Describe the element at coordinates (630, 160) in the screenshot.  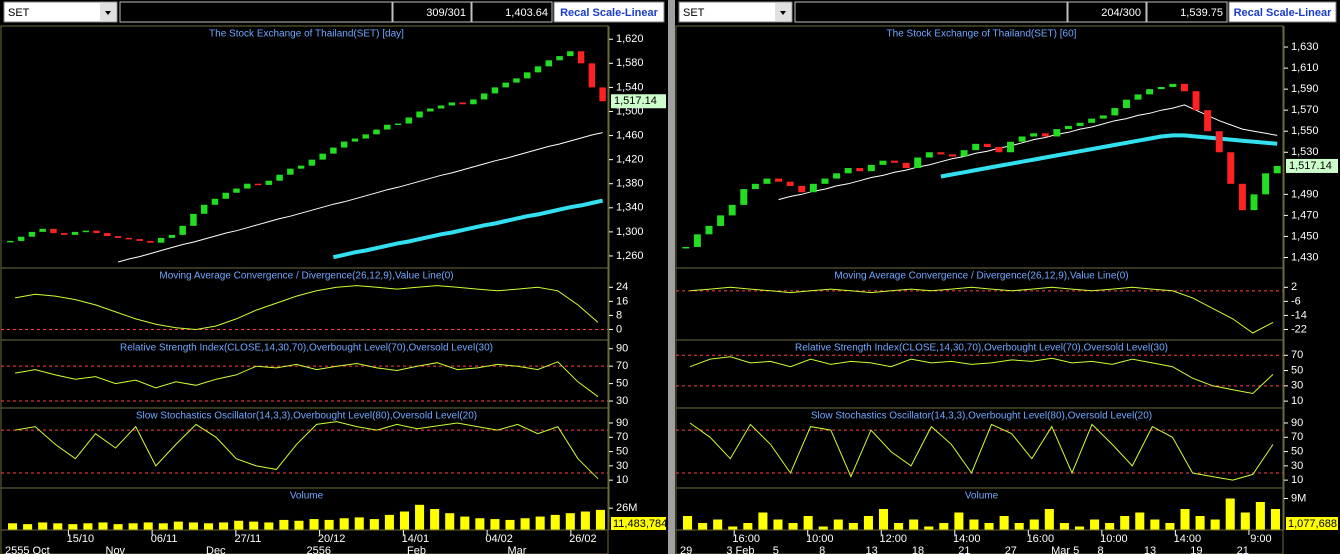
I see `y-tick-label: 1,420` at that location.